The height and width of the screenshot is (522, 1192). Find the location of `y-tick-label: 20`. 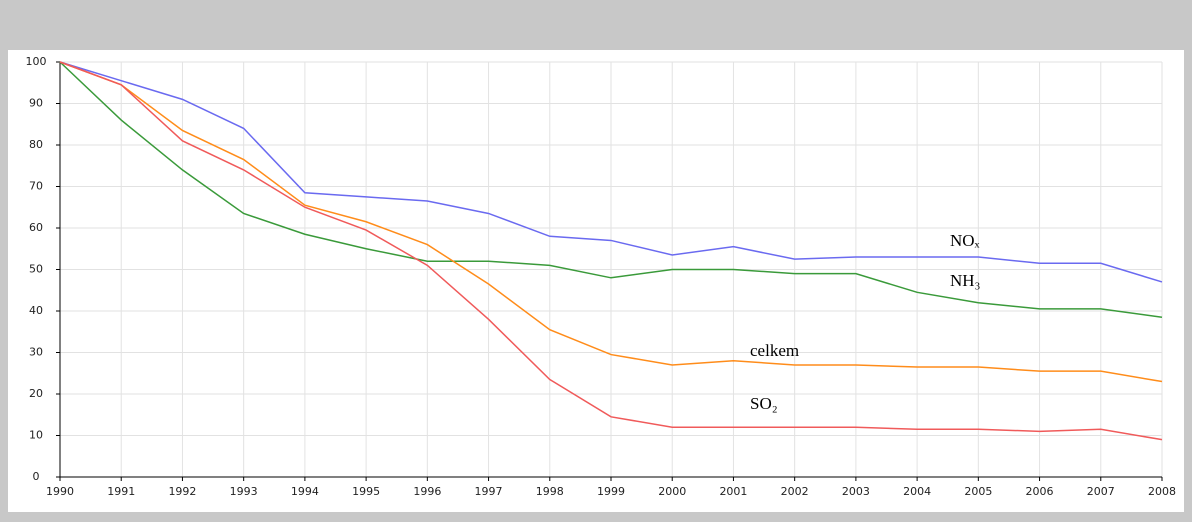

y-tick-label: 20 is located at coordinates (36, 393).